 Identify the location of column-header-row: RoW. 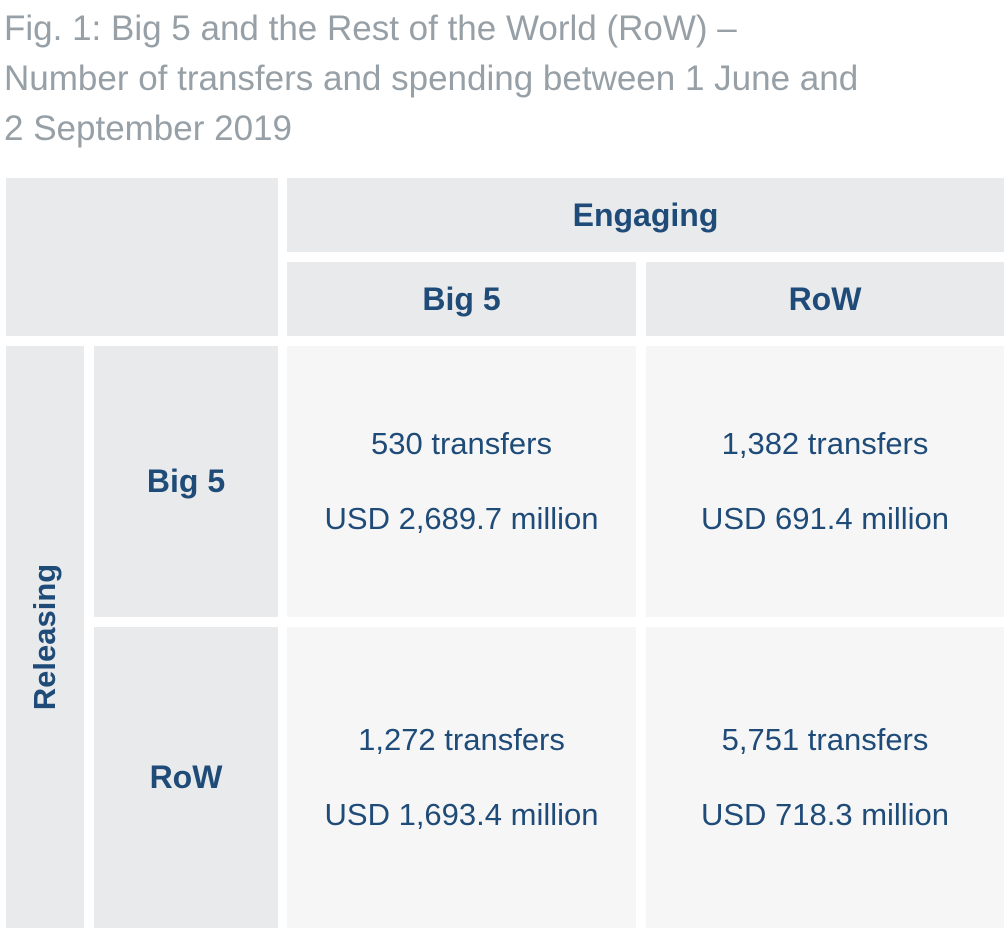
(825, 299).